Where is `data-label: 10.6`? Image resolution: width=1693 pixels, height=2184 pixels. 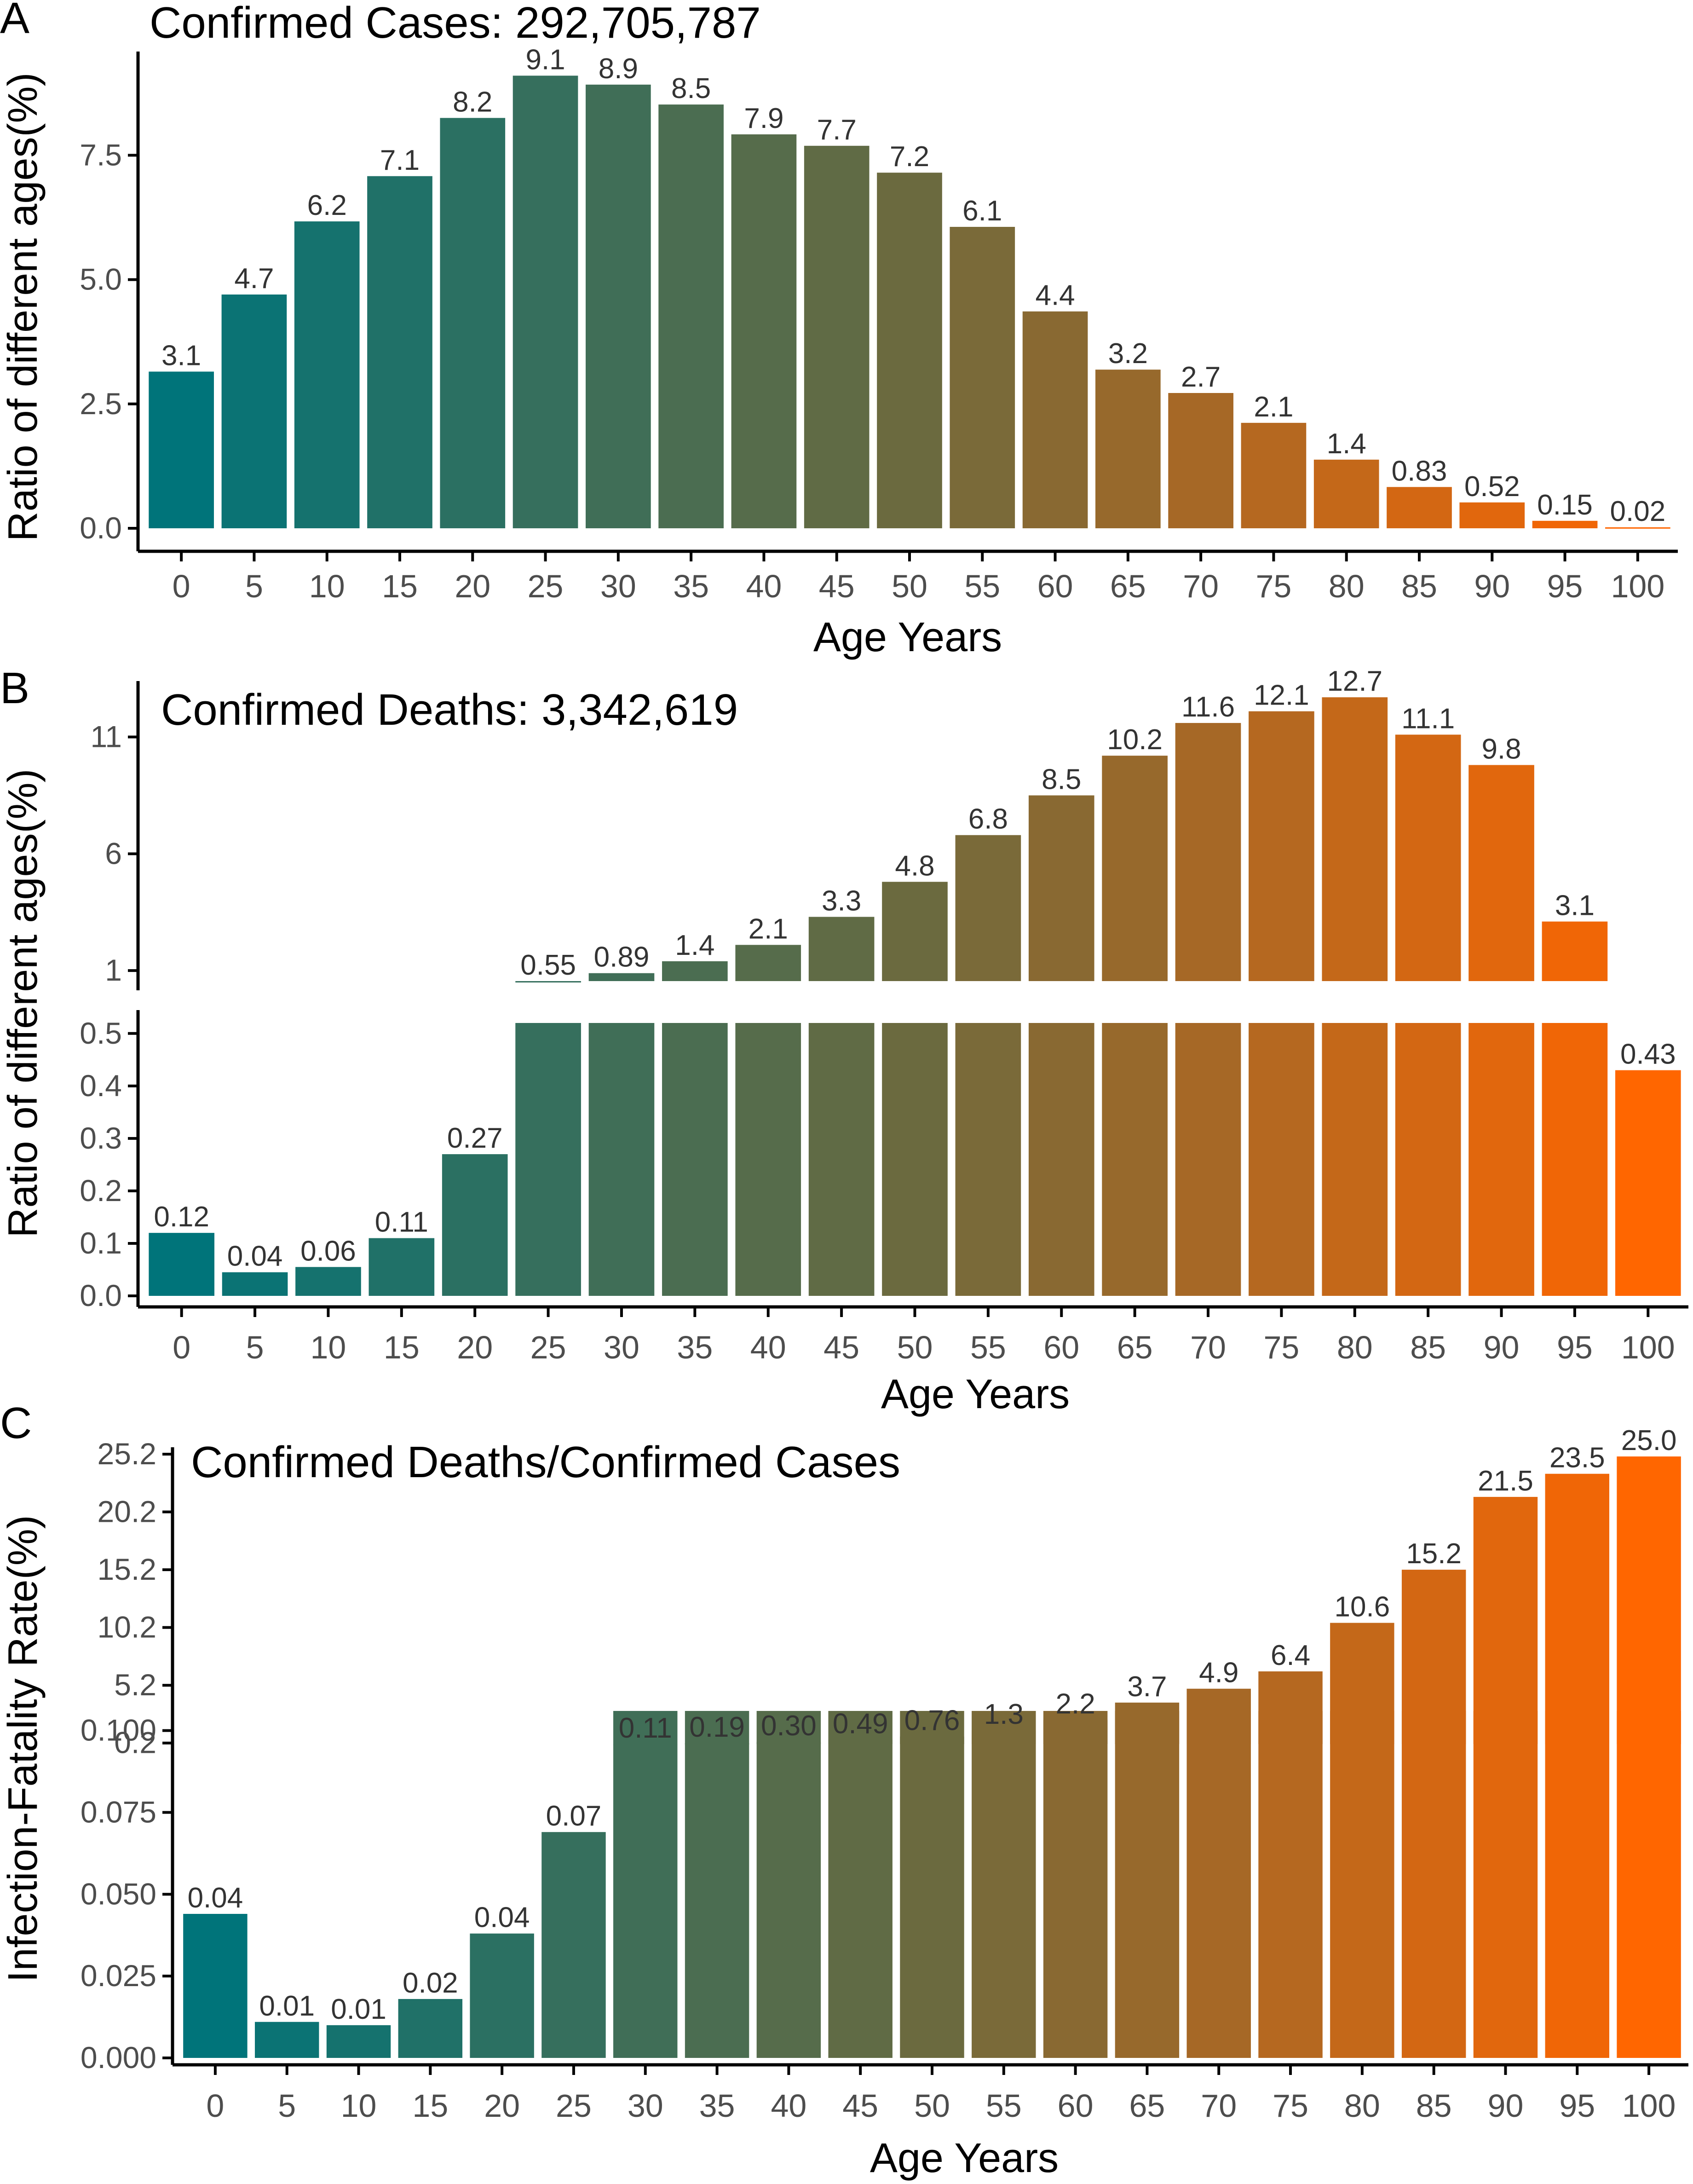
data-label: 10.6 is located at coordinates (1362, 1607).